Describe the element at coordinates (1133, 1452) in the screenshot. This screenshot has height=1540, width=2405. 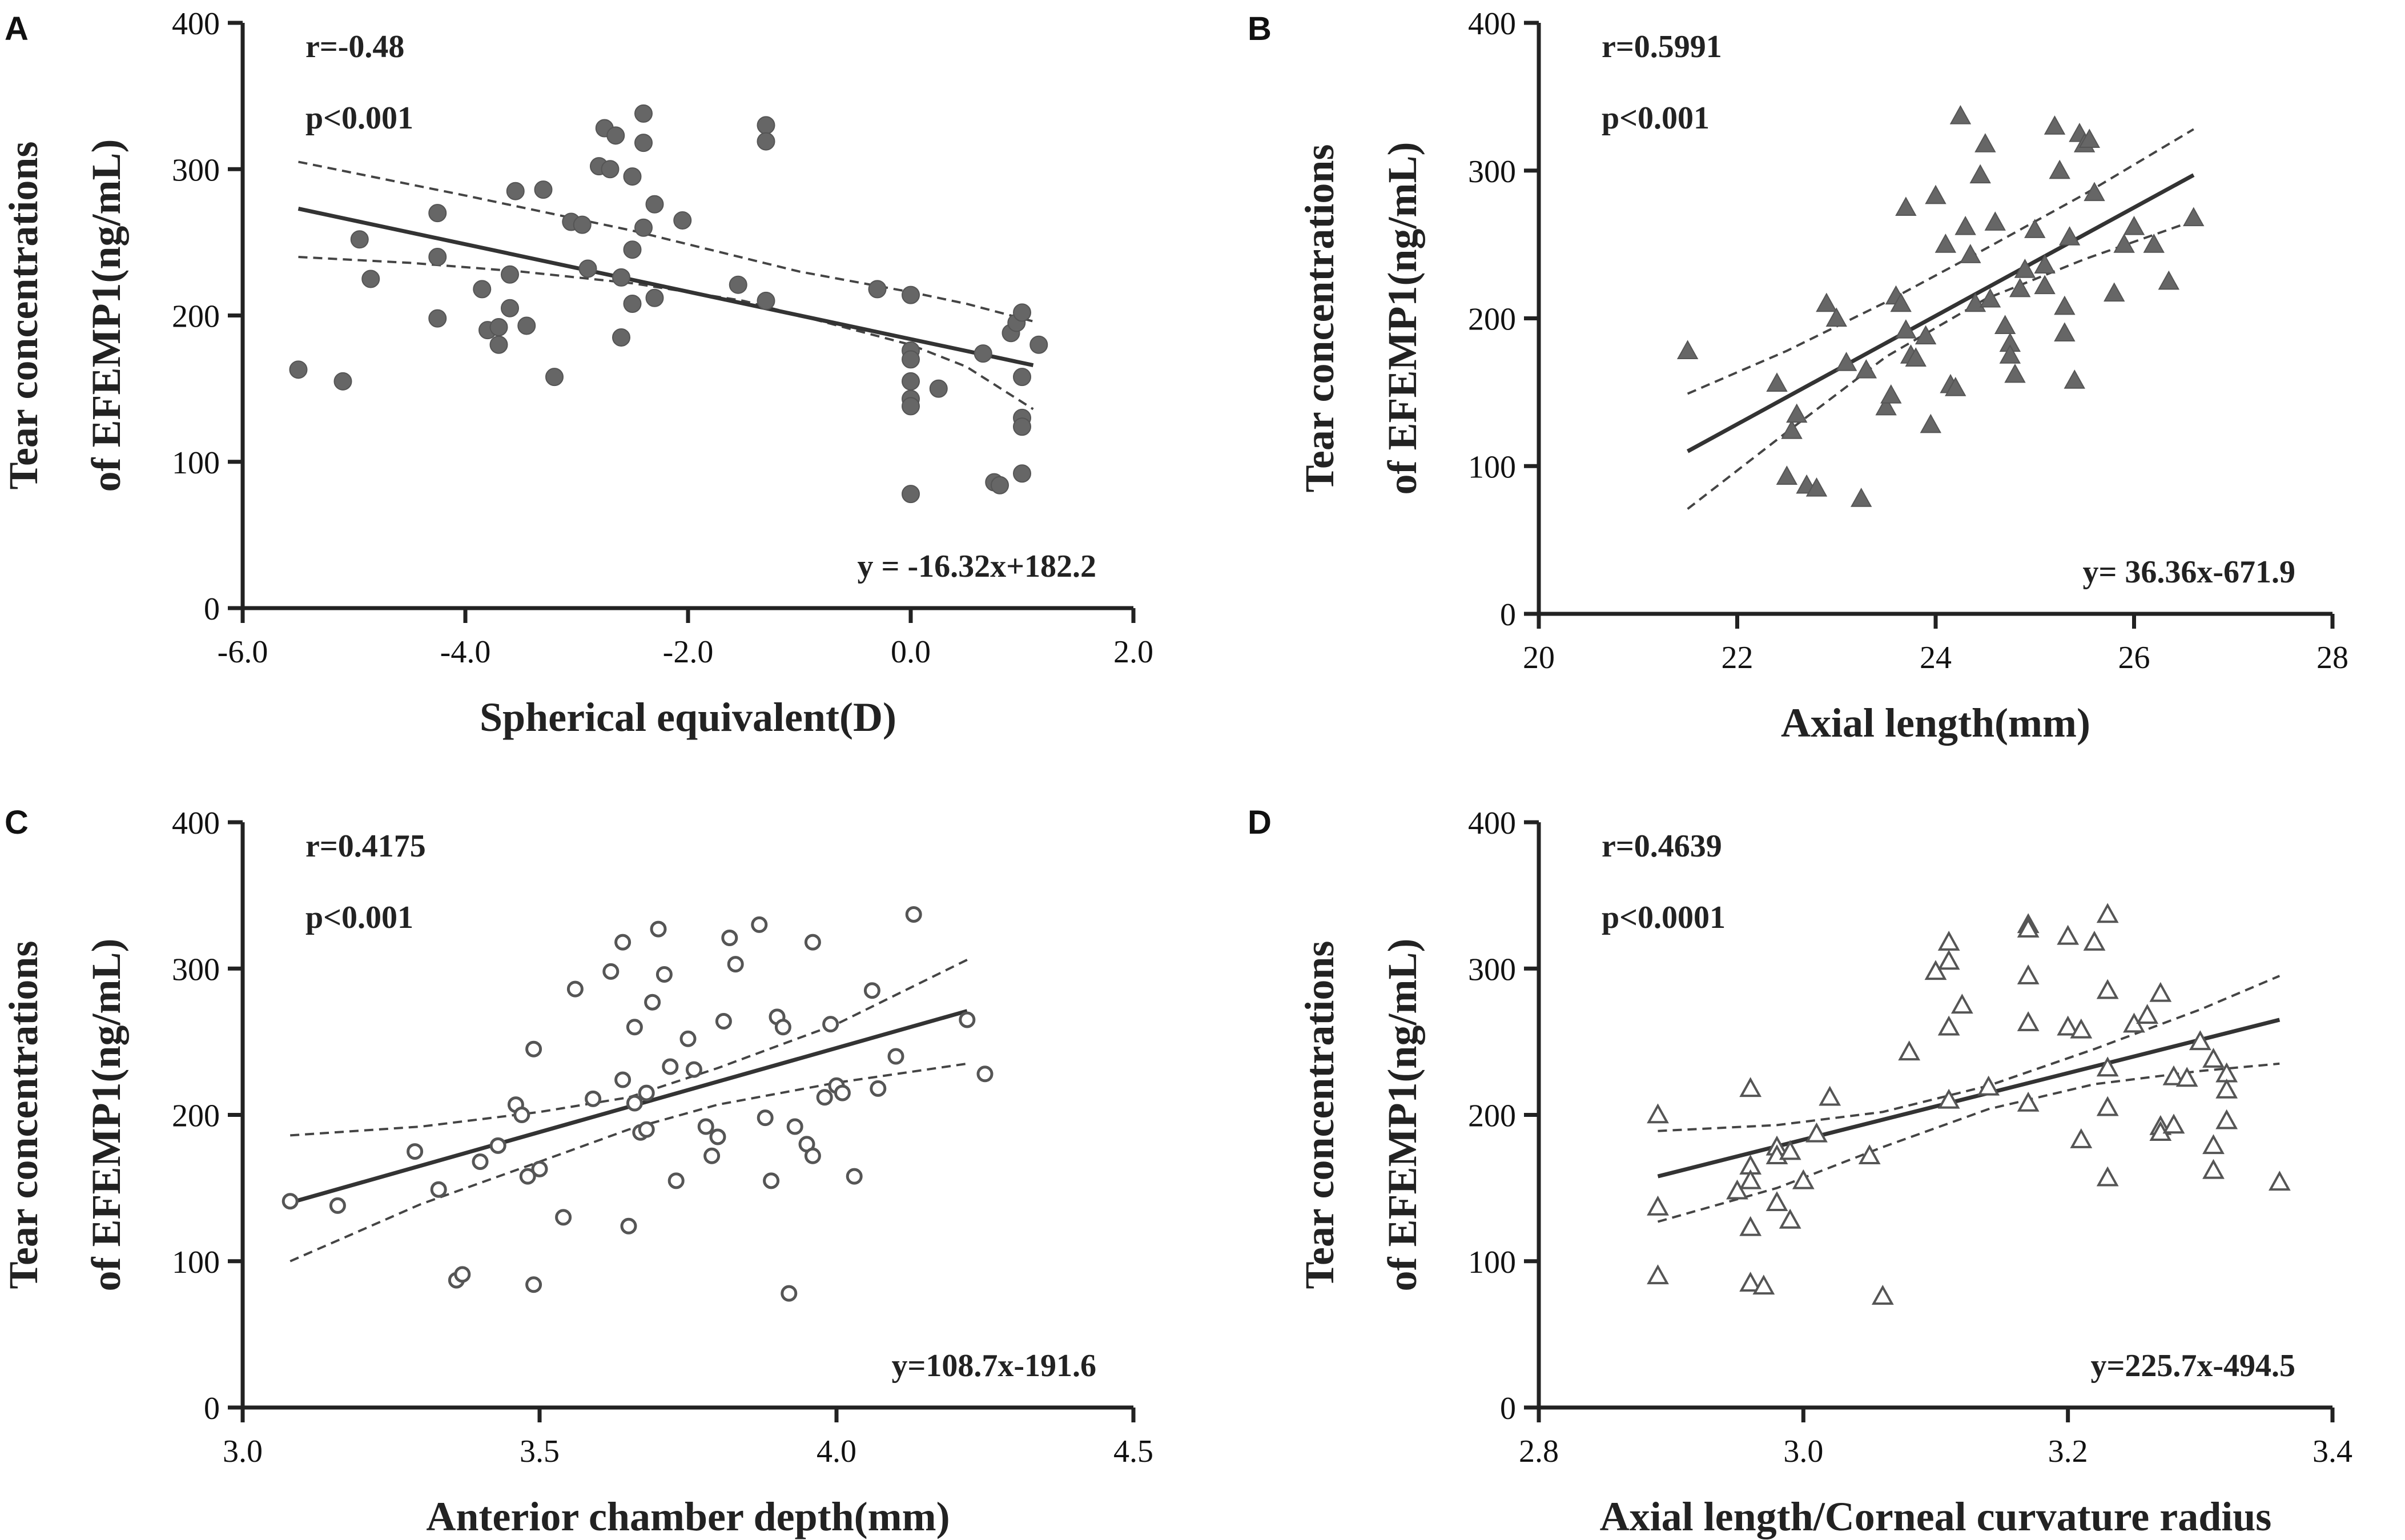
I see `x-tick-label-c: 4.5` at that location.